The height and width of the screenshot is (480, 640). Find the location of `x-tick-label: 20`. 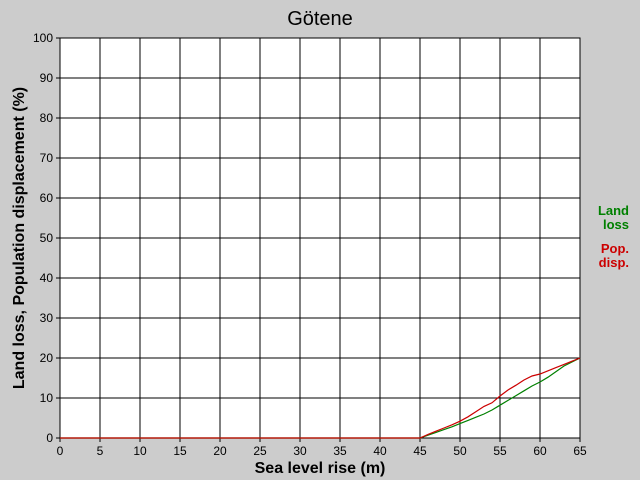

x-tick-label: 20 is located at coordinates (220, 451).